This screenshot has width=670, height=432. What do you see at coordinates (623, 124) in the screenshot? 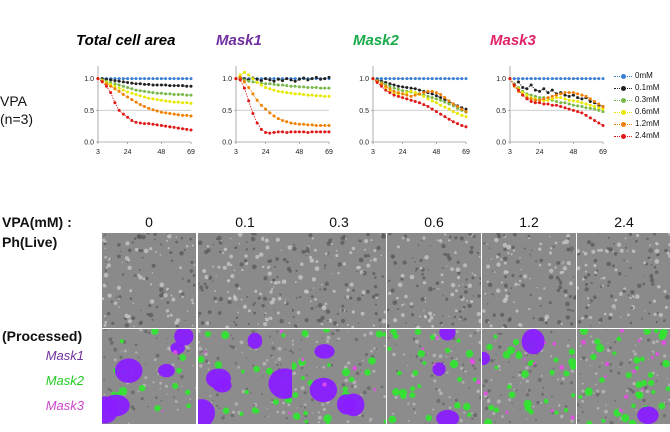
I see `legend-swatch` at bounding box center [623, 124].